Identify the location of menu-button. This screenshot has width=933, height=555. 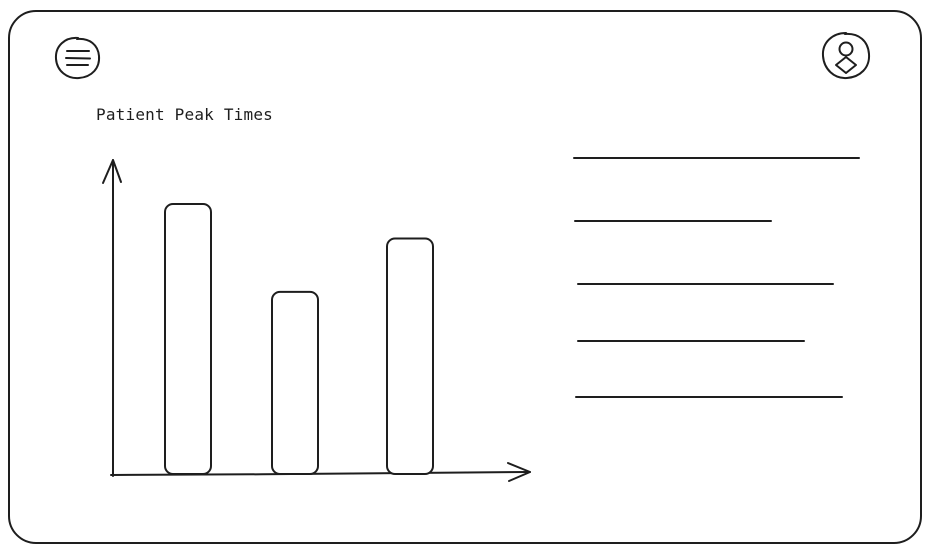
(78, 58).